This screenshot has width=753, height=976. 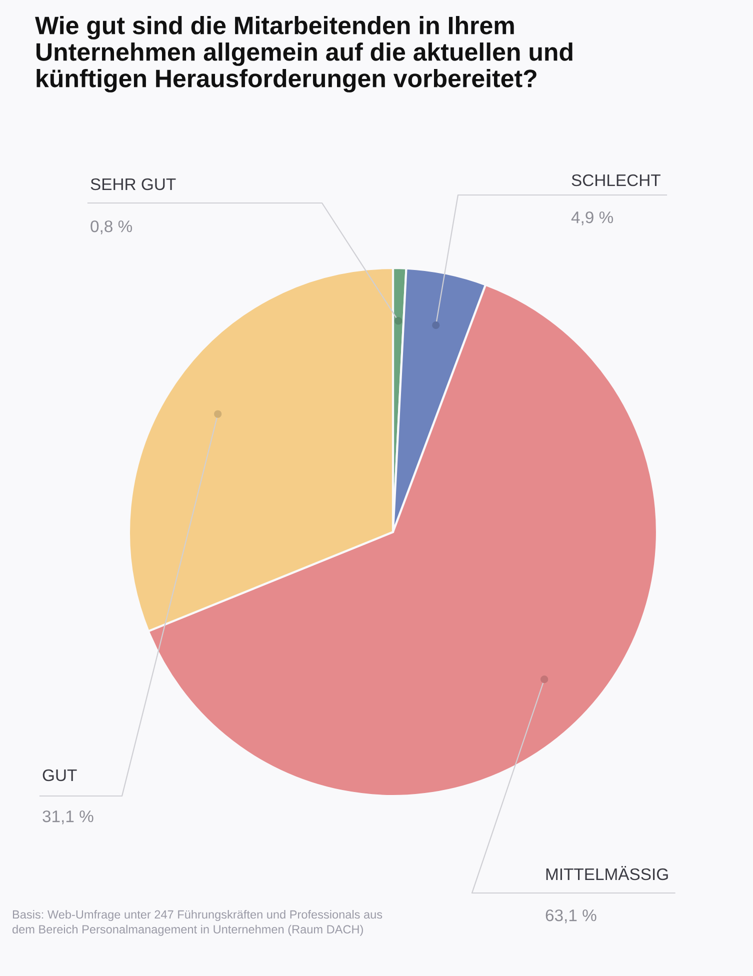 I want to click on slice-label: SCHLECHT, so click(x=616, y=180).